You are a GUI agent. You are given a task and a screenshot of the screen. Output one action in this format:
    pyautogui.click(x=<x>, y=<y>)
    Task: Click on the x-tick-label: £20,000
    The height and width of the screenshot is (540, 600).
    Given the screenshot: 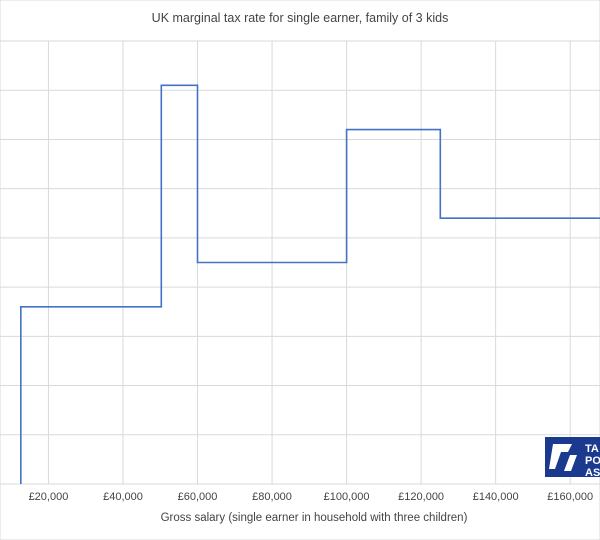 What is the action you would take?
    pyautogui.click(x=49, y=497)
    